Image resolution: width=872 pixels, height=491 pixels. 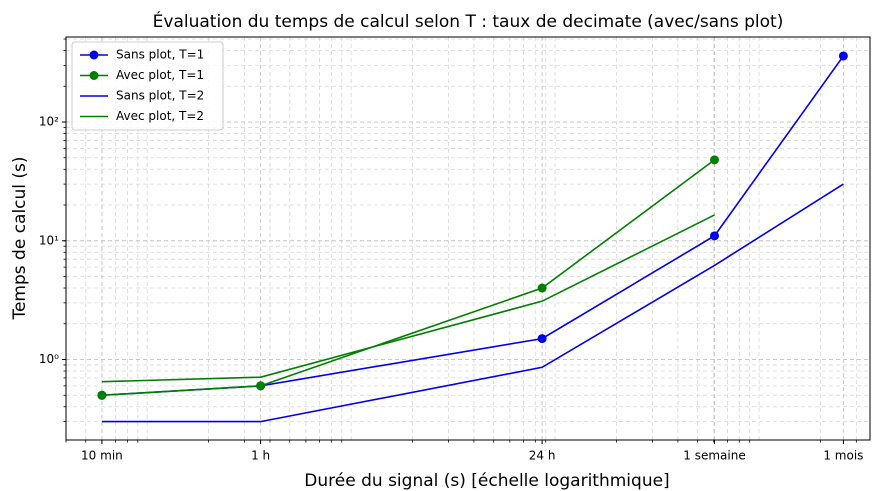 What do you see at coordinates (49, 122) in the screenshot?
I see `y-tick-label: 10²` at bounding box center [49, 122].